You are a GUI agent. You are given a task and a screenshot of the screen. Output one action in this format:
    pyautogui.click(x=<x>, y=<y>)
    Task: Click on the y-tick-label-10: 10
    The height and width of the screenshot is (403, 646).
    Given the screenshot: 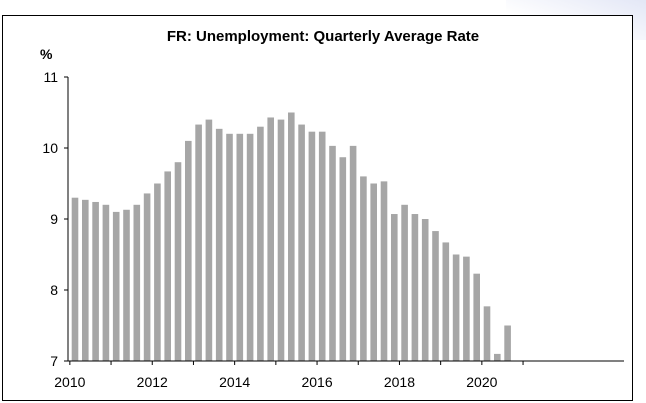 What is the action you would take?
    pyautogui.click(x=50, y=148)
    